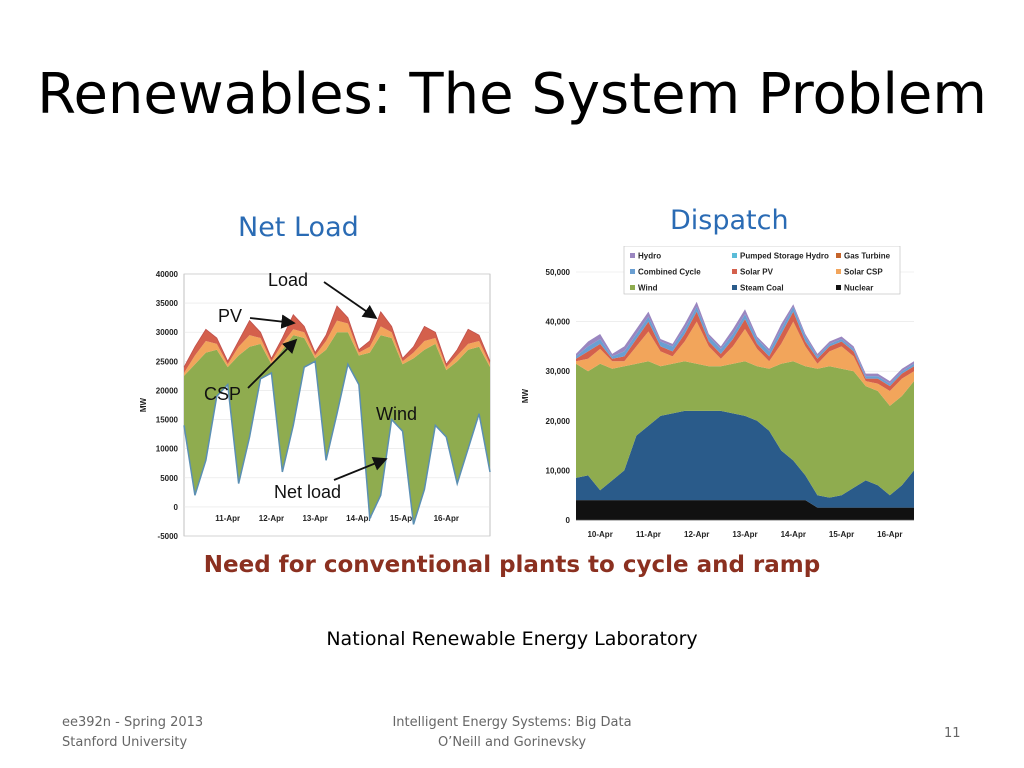 Image resolution: width=1024 pixels, height=768 pixels. I want to click on legend-item: Hydro, so click(649, 256).